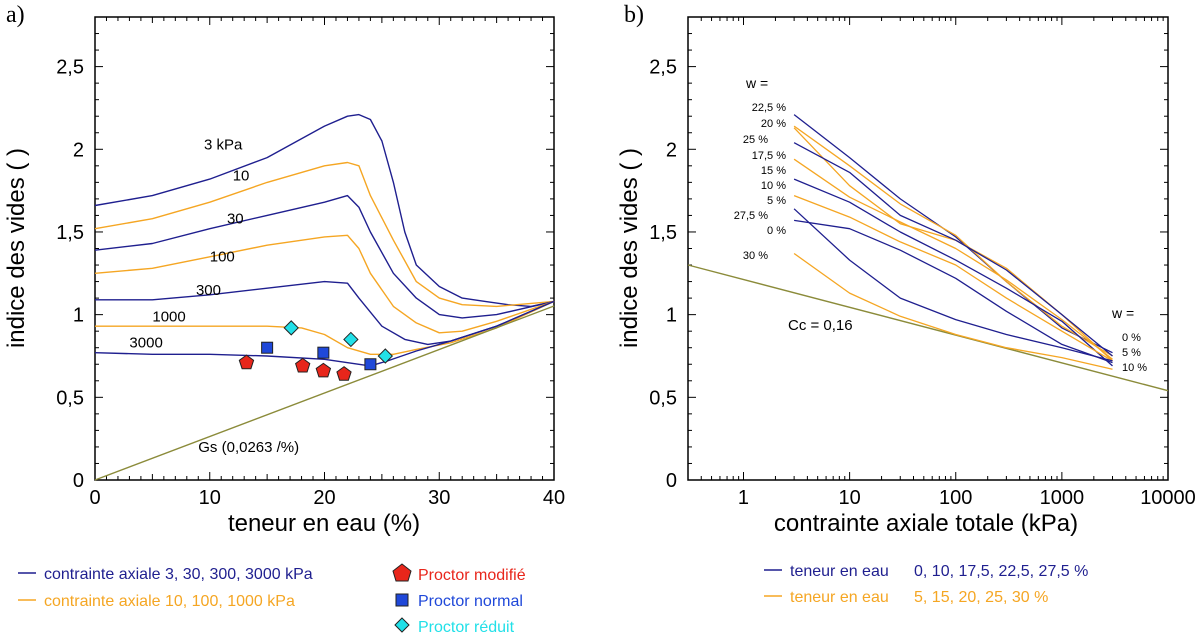 This screenshot has height=637, width=1200. What do you see at coordinates (248, 447) in the screenshot?
I see `curve-label-gs-0-0263: Gs (0,0263 /%)` at bounding box center [248, 447].